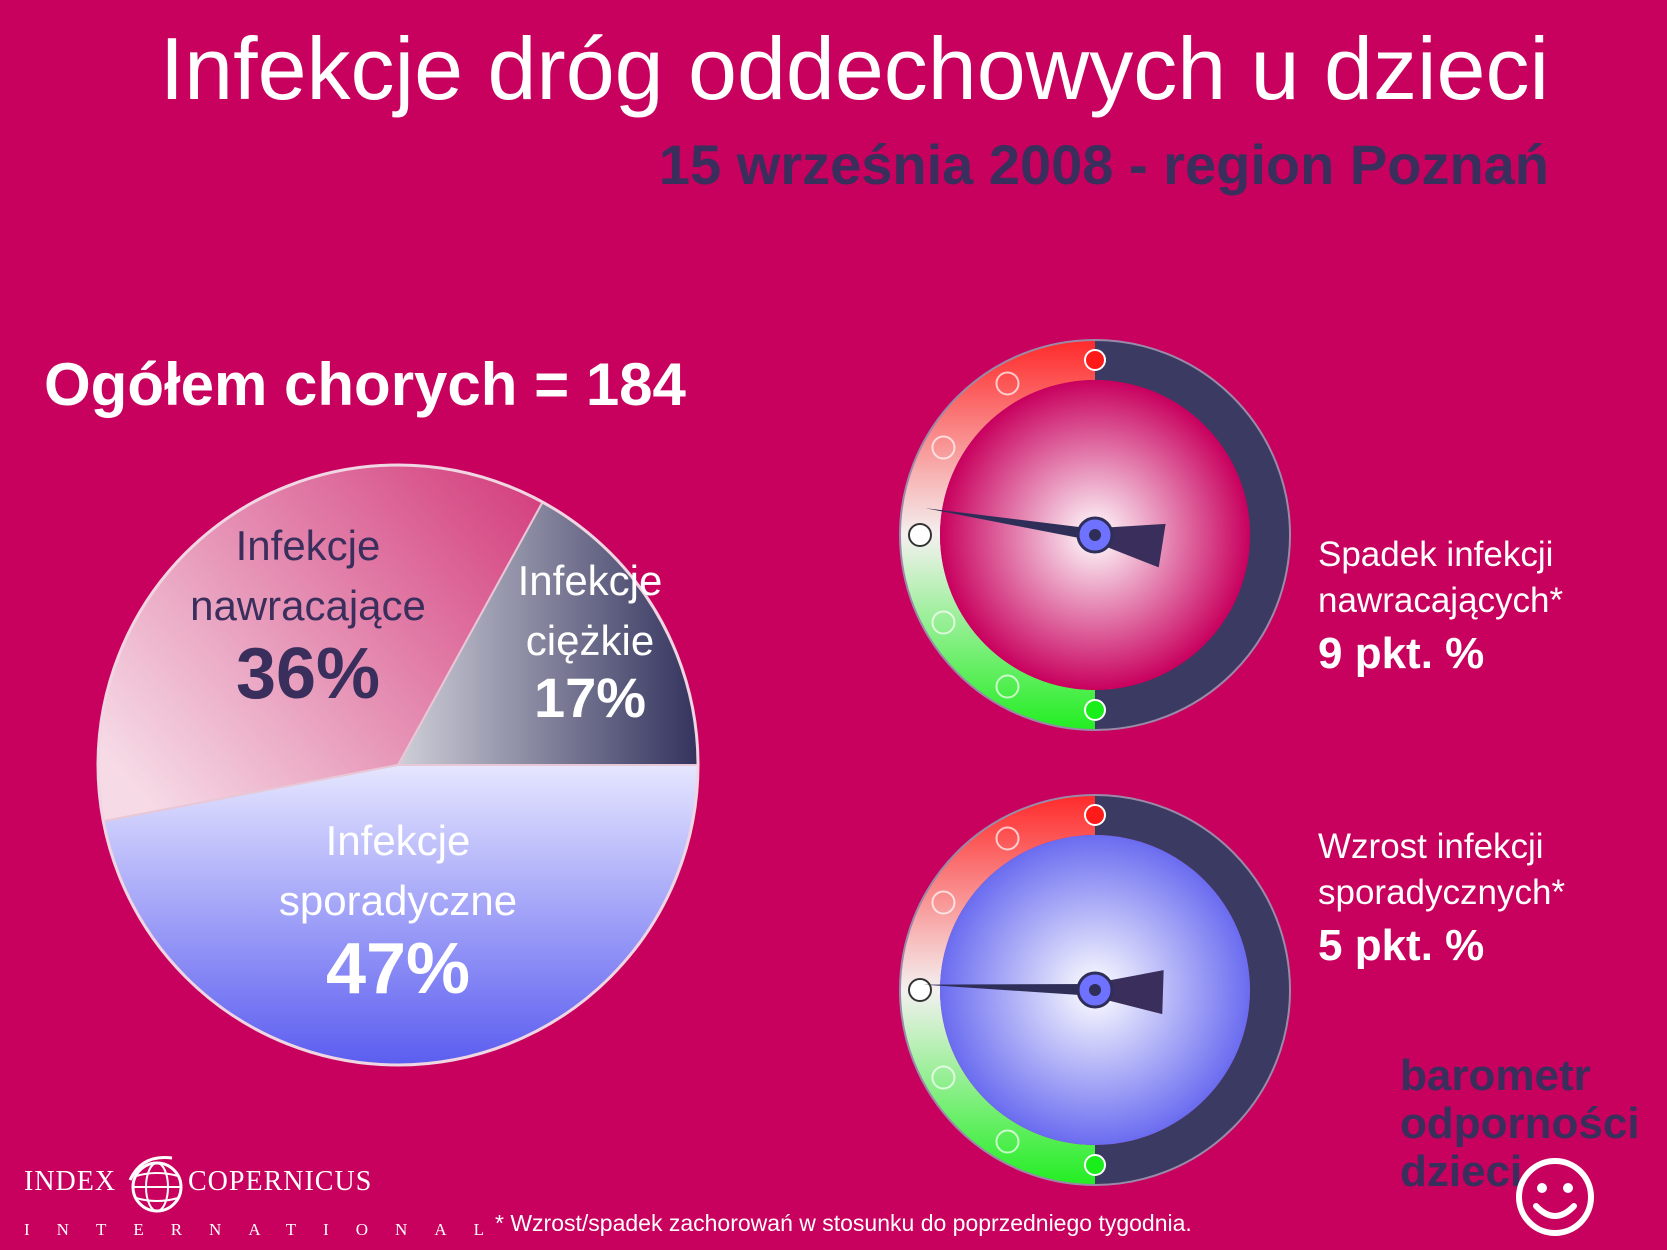  Describe the element at coordinates (1401, 653) in the screenshot. I see `gauge-recurrent-value: 9 pkt. %` at that location.